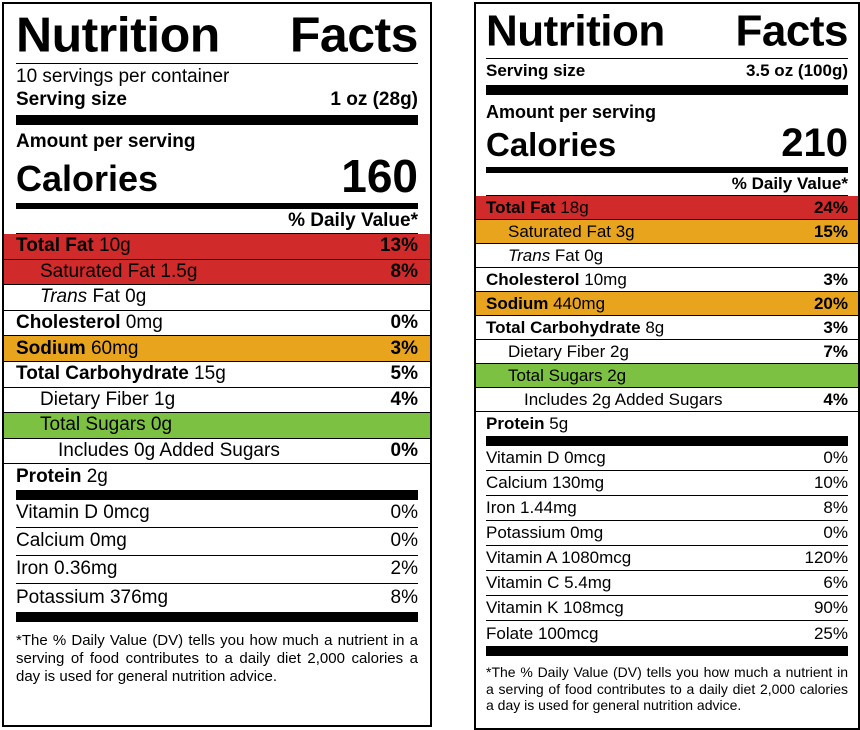 Image resolution: width=860 pixels, height=730 pixels. I want to click on nutrient-row: Saturated Fat 3g 15%, so click(667, 232).